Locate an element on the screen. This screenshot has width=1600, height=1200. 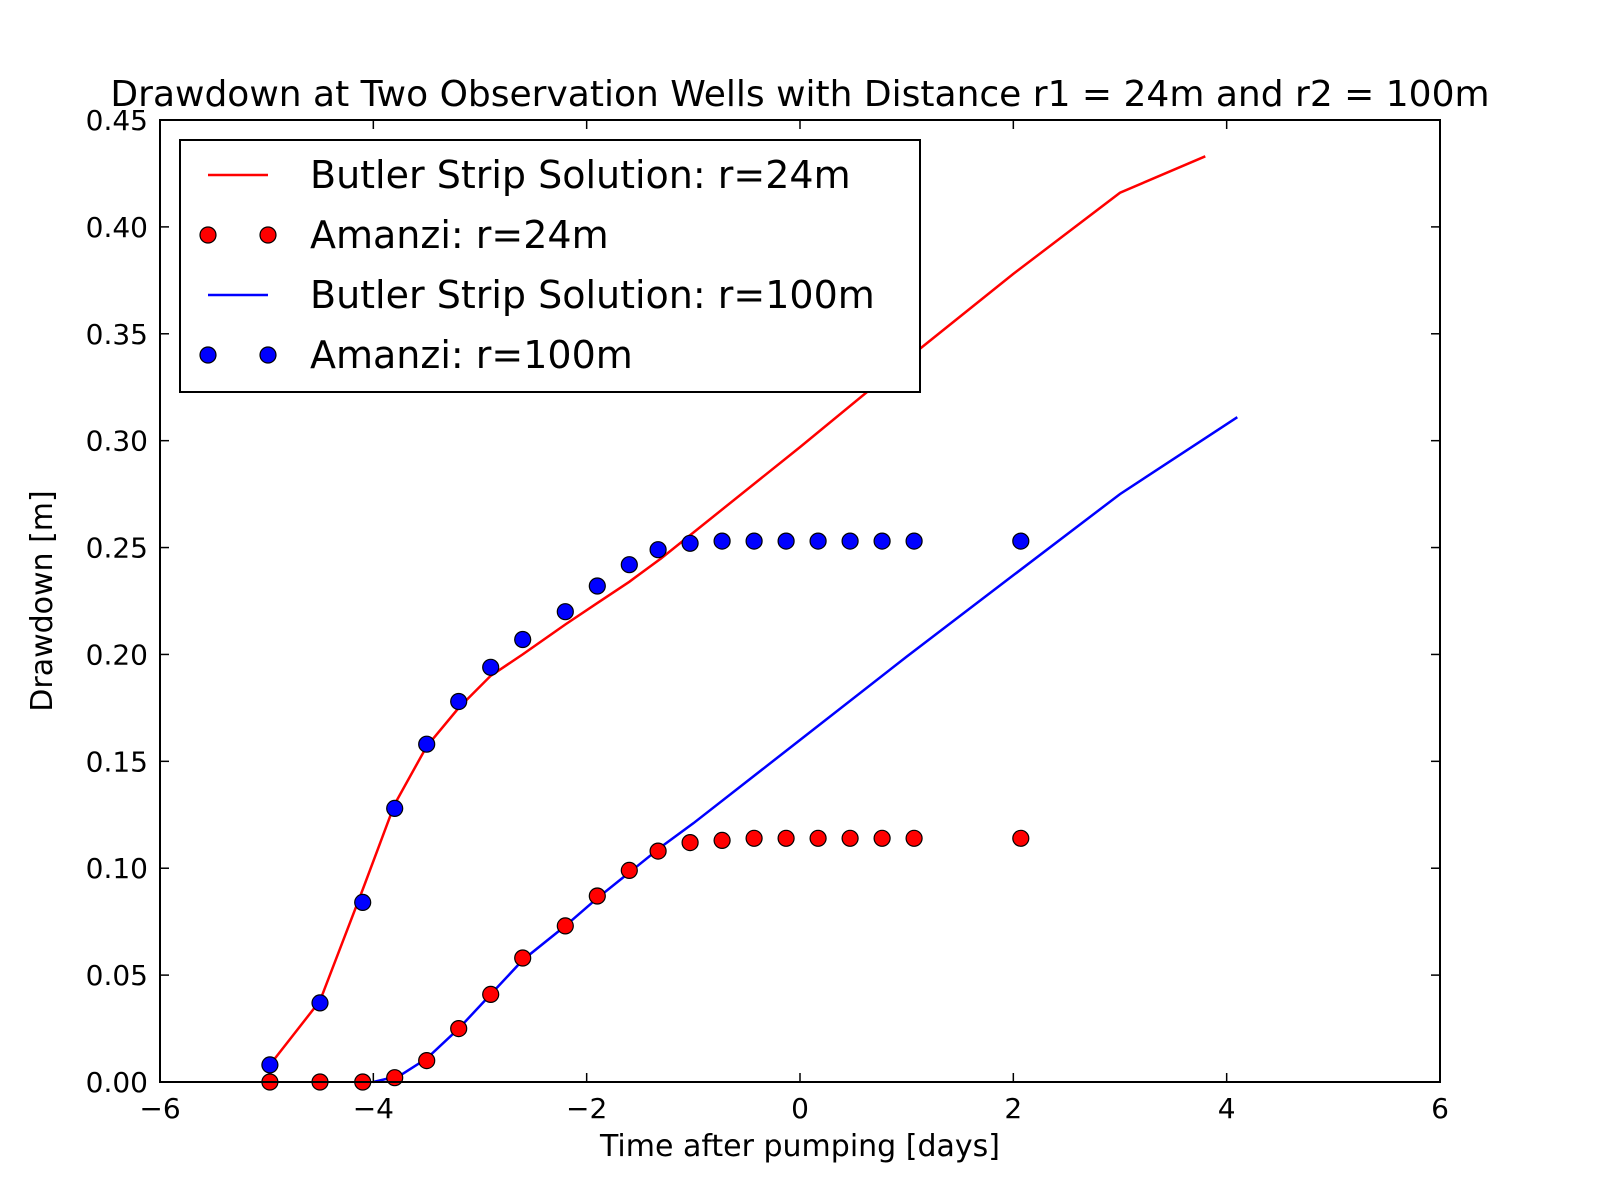
x-axis-label: Time after pumping [days] is located at coordinates (799, 1146).